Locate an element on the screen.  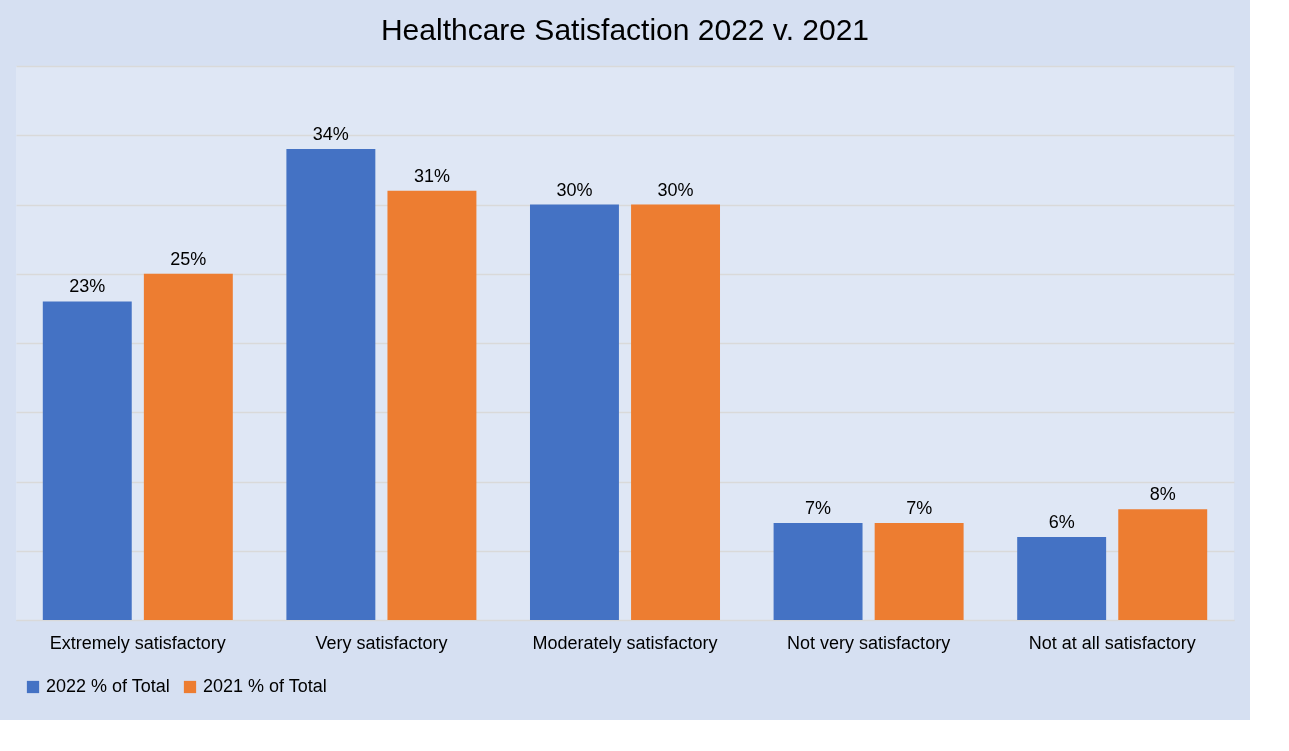
chart-title: Healthcare Satisfaction 2022 v. 2021 is located at coordinates (625, 29).